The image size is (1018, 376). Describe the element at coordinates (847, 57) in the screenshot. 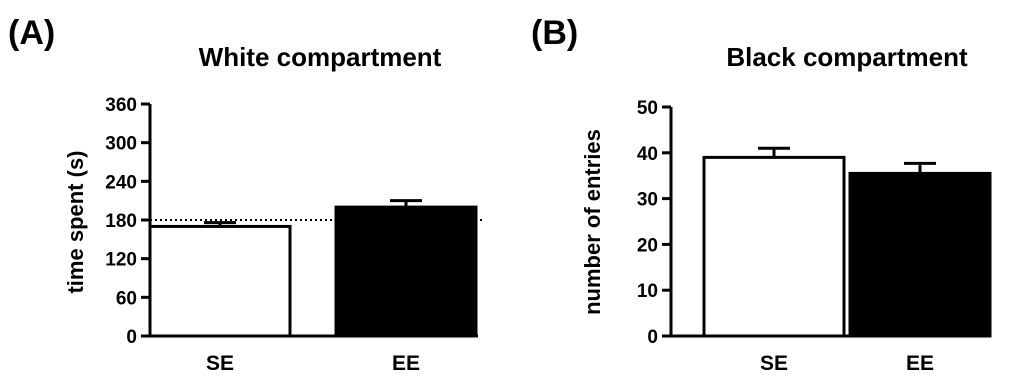

I see `chart-title: Black compartment` at that location.